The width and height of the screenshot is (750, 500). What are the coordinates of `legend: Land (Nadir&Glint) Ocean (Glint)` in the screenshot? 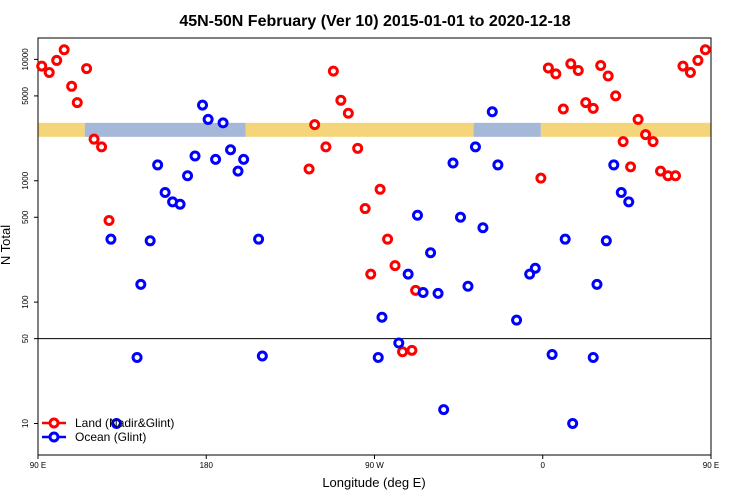 It's located at (108, 430).